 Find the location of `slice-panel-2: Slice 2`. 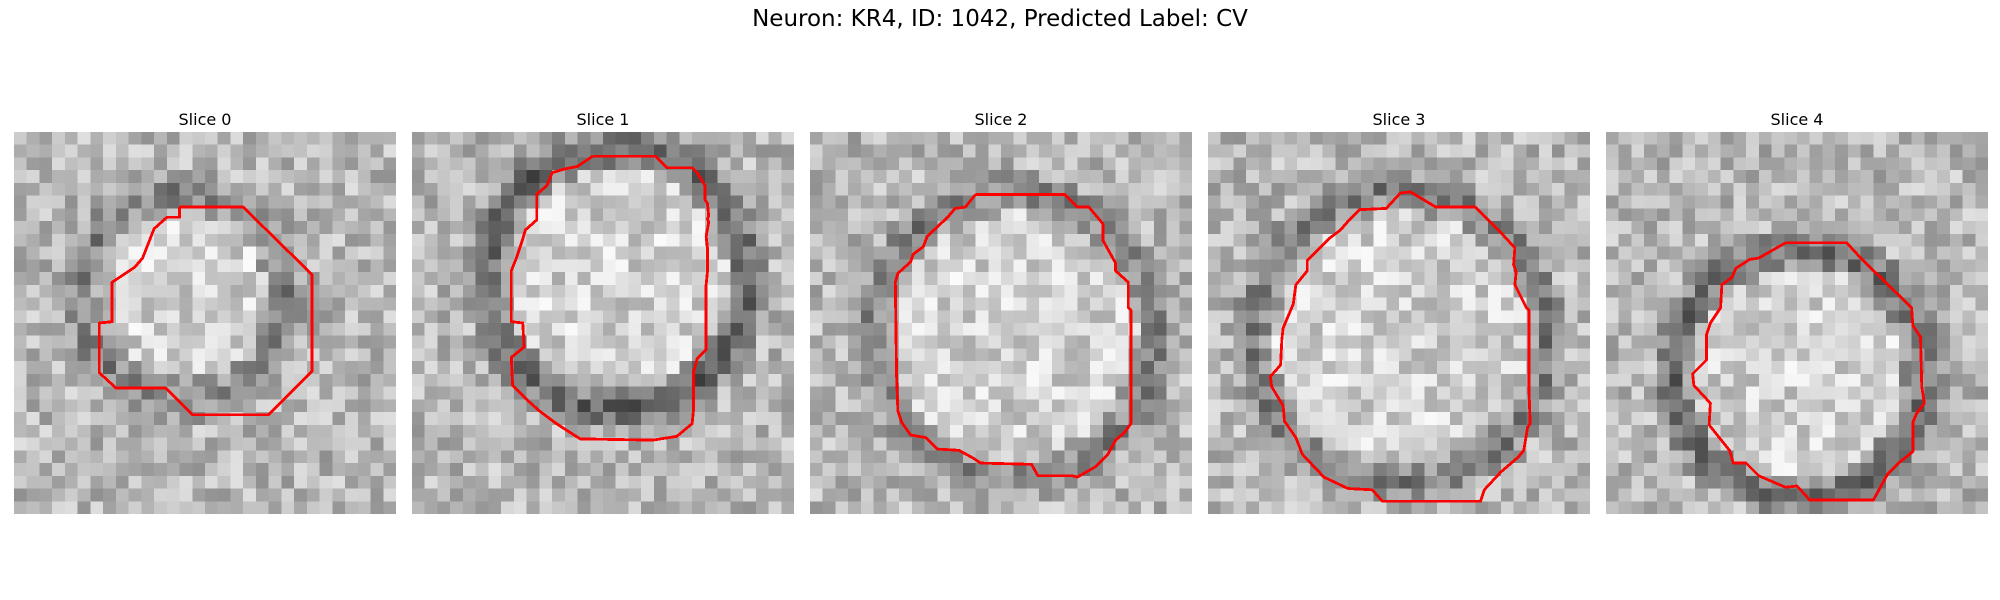

slice-panel-2: Slice 2 is located at coordinates (1001, 311).